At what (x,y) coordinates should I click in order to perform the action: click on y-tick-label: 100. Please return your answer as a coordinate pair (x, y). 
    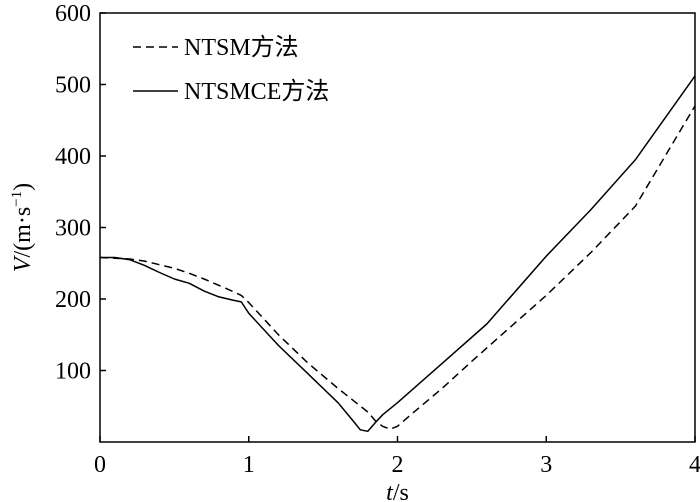
    Looking at the image, I should click on (73, 372).